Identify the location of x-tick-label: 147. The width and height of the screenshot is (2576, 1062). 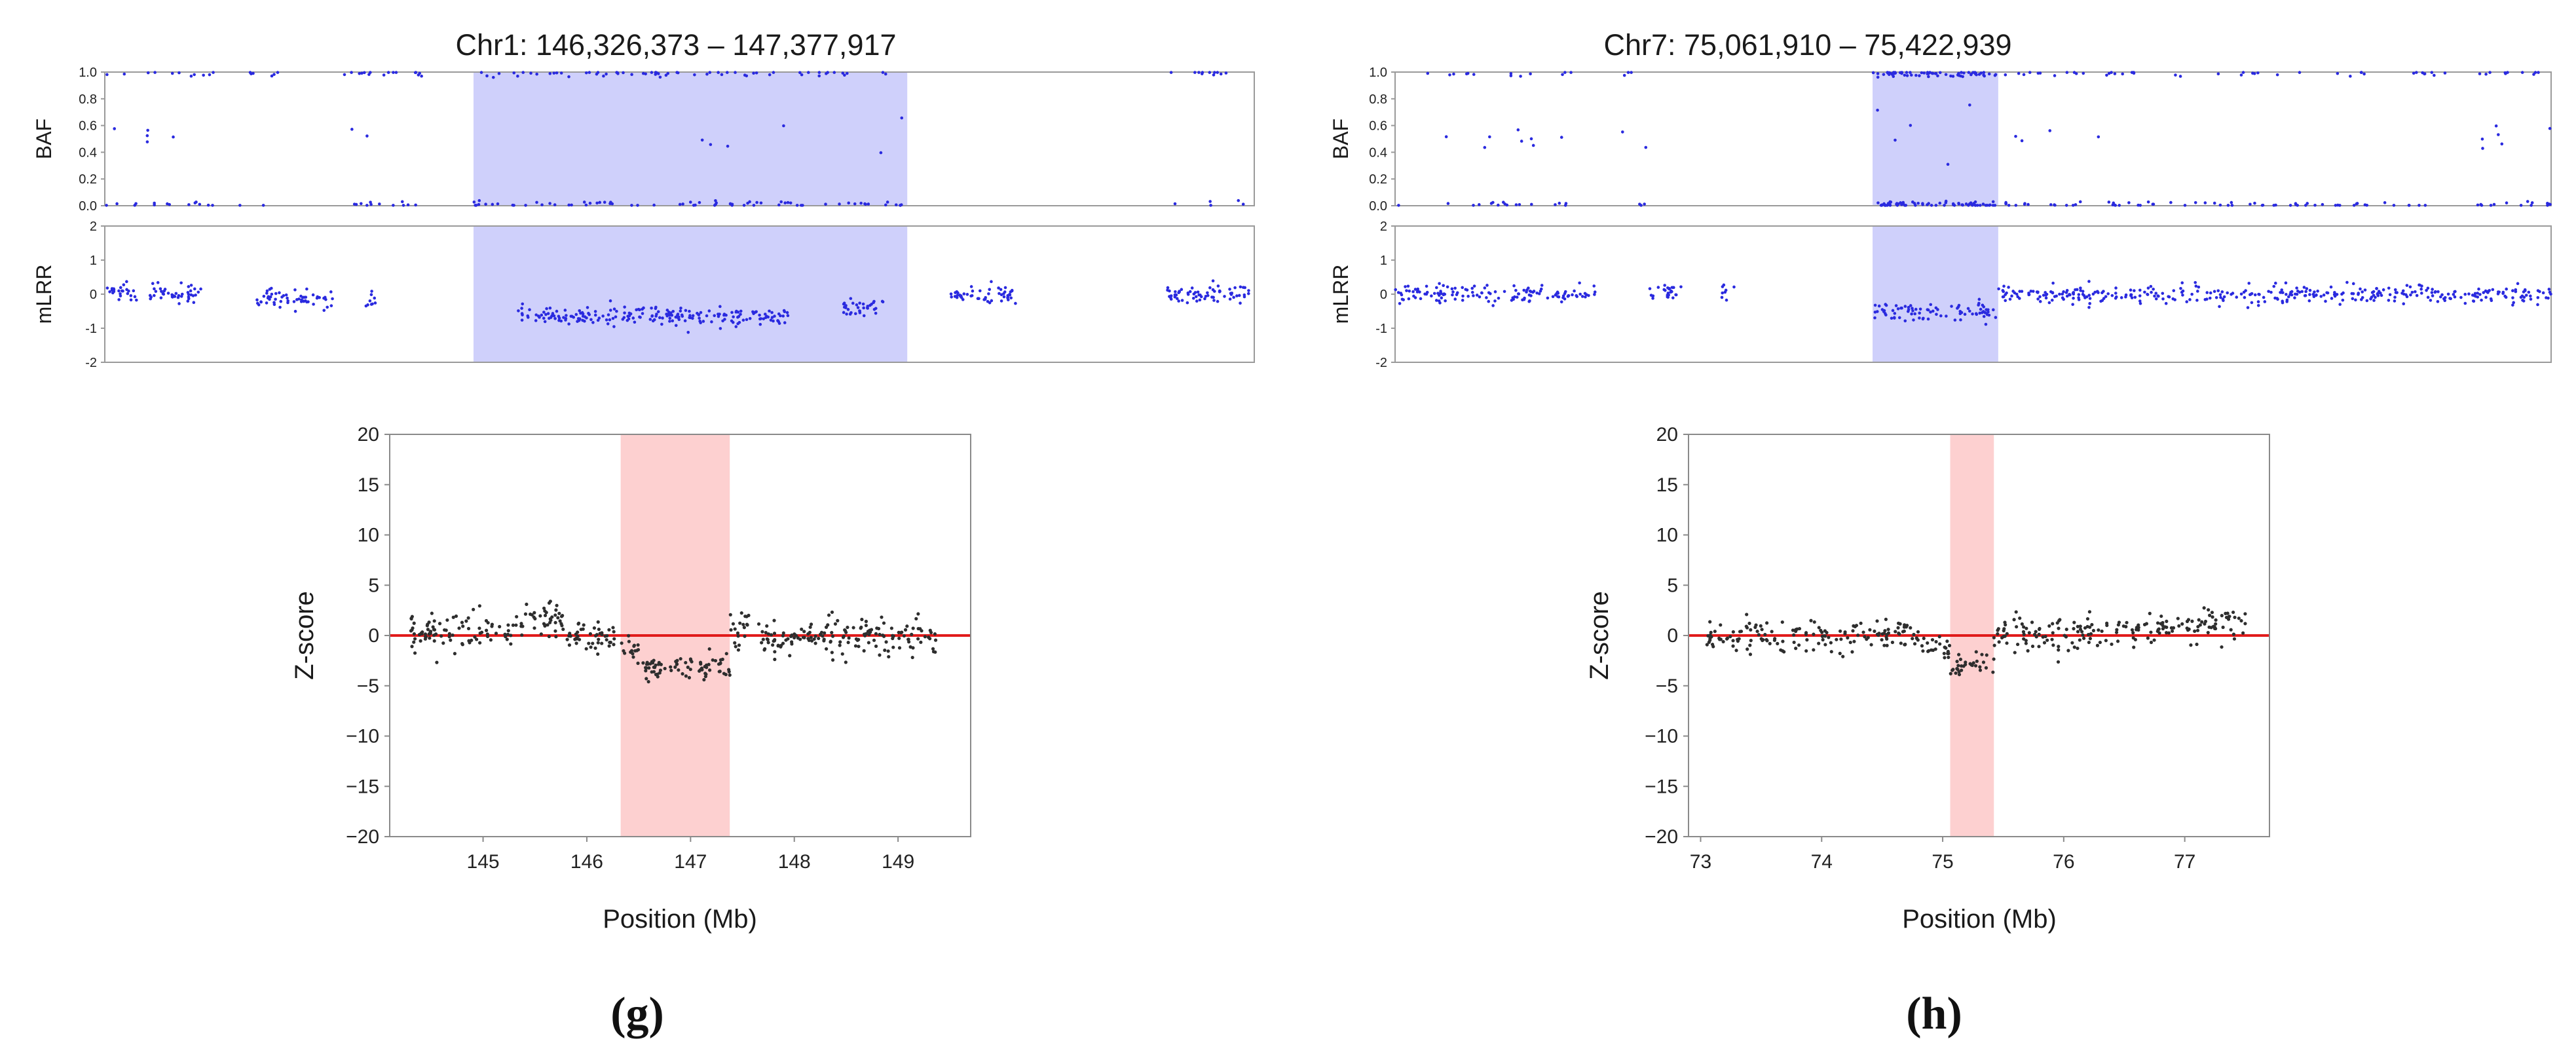
(690, 862).